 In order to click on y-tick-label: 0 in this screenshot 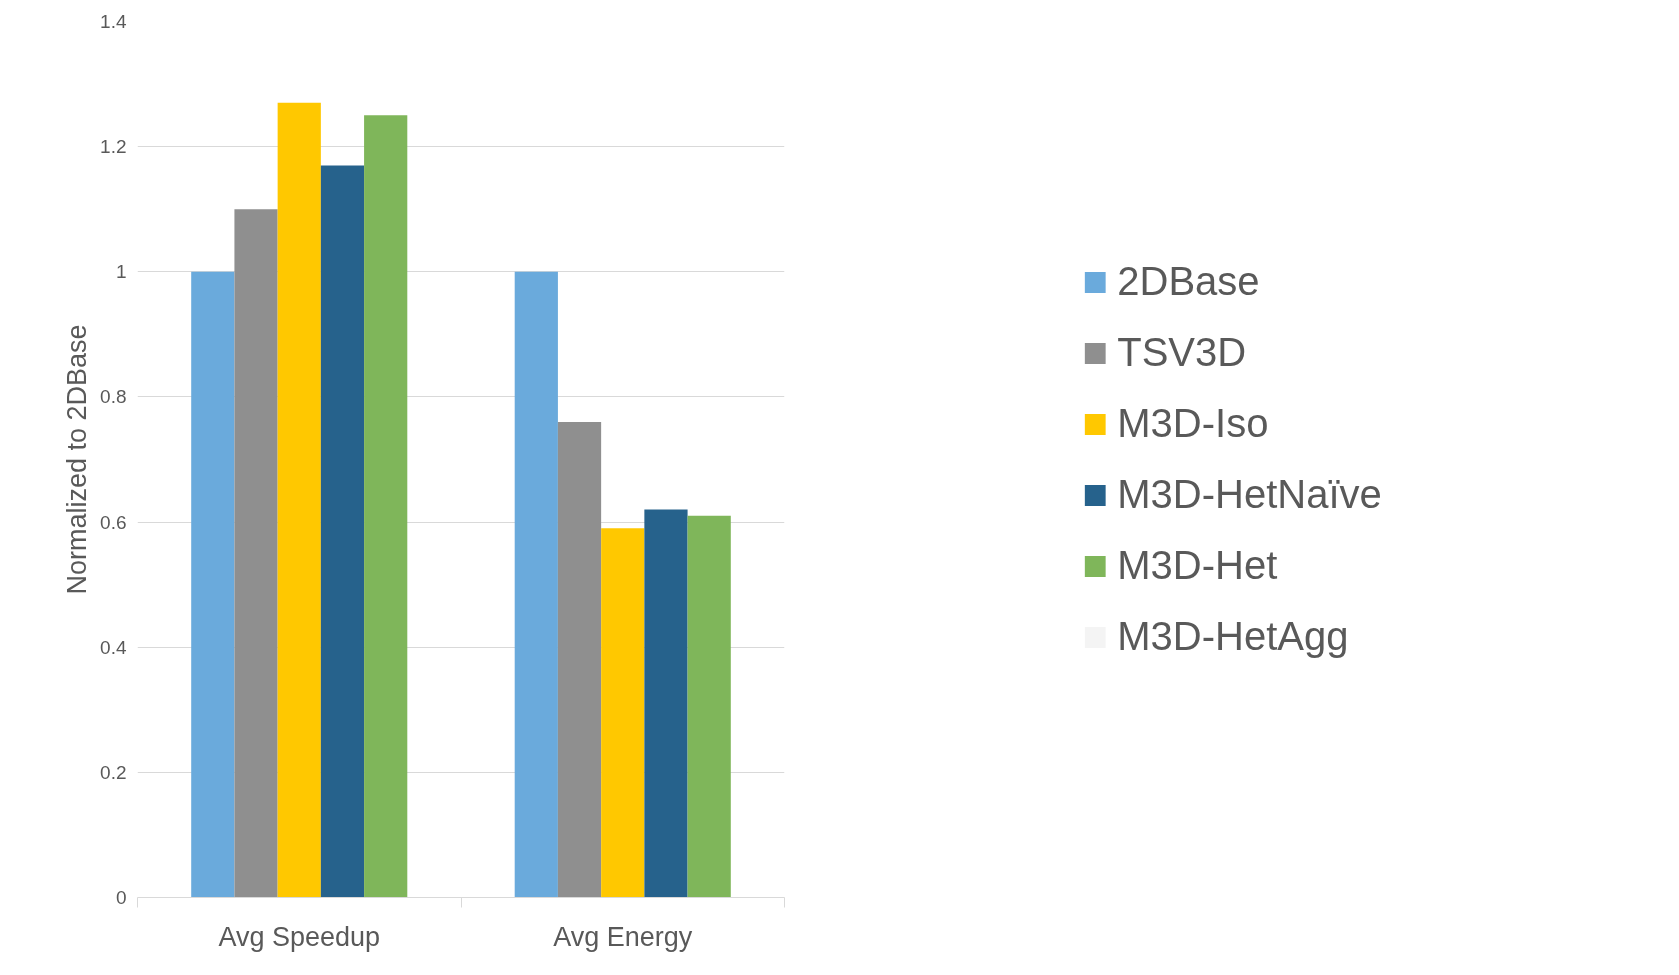, I will do `click(121, 897)`.